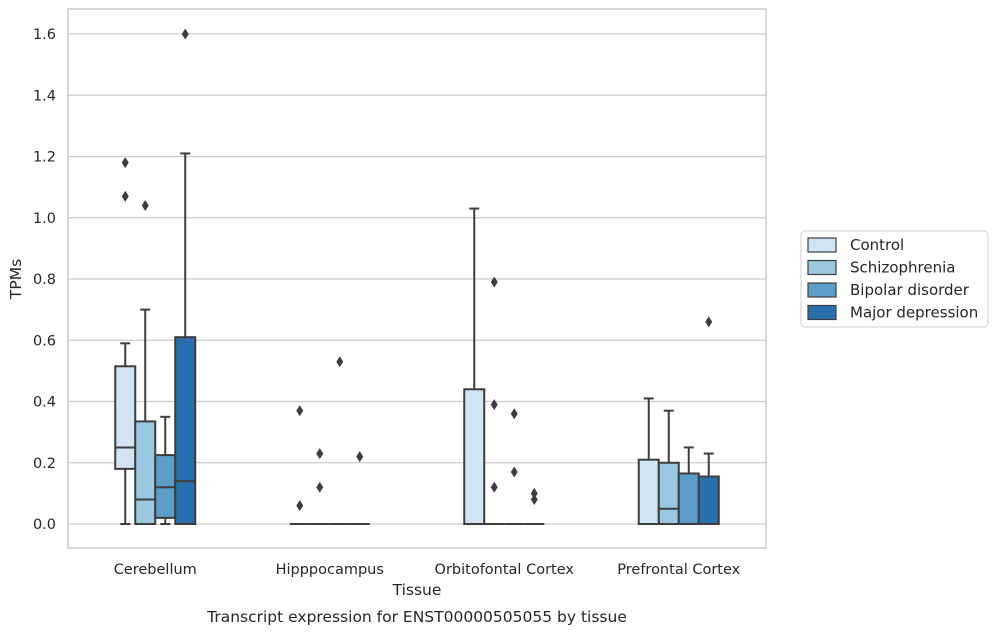 The height and width of the screenshot is (634, 997). What do you see at coordinates (877, 245) in the screenshot?
I see `legend-label: Control` at bounding box center [877, 245].